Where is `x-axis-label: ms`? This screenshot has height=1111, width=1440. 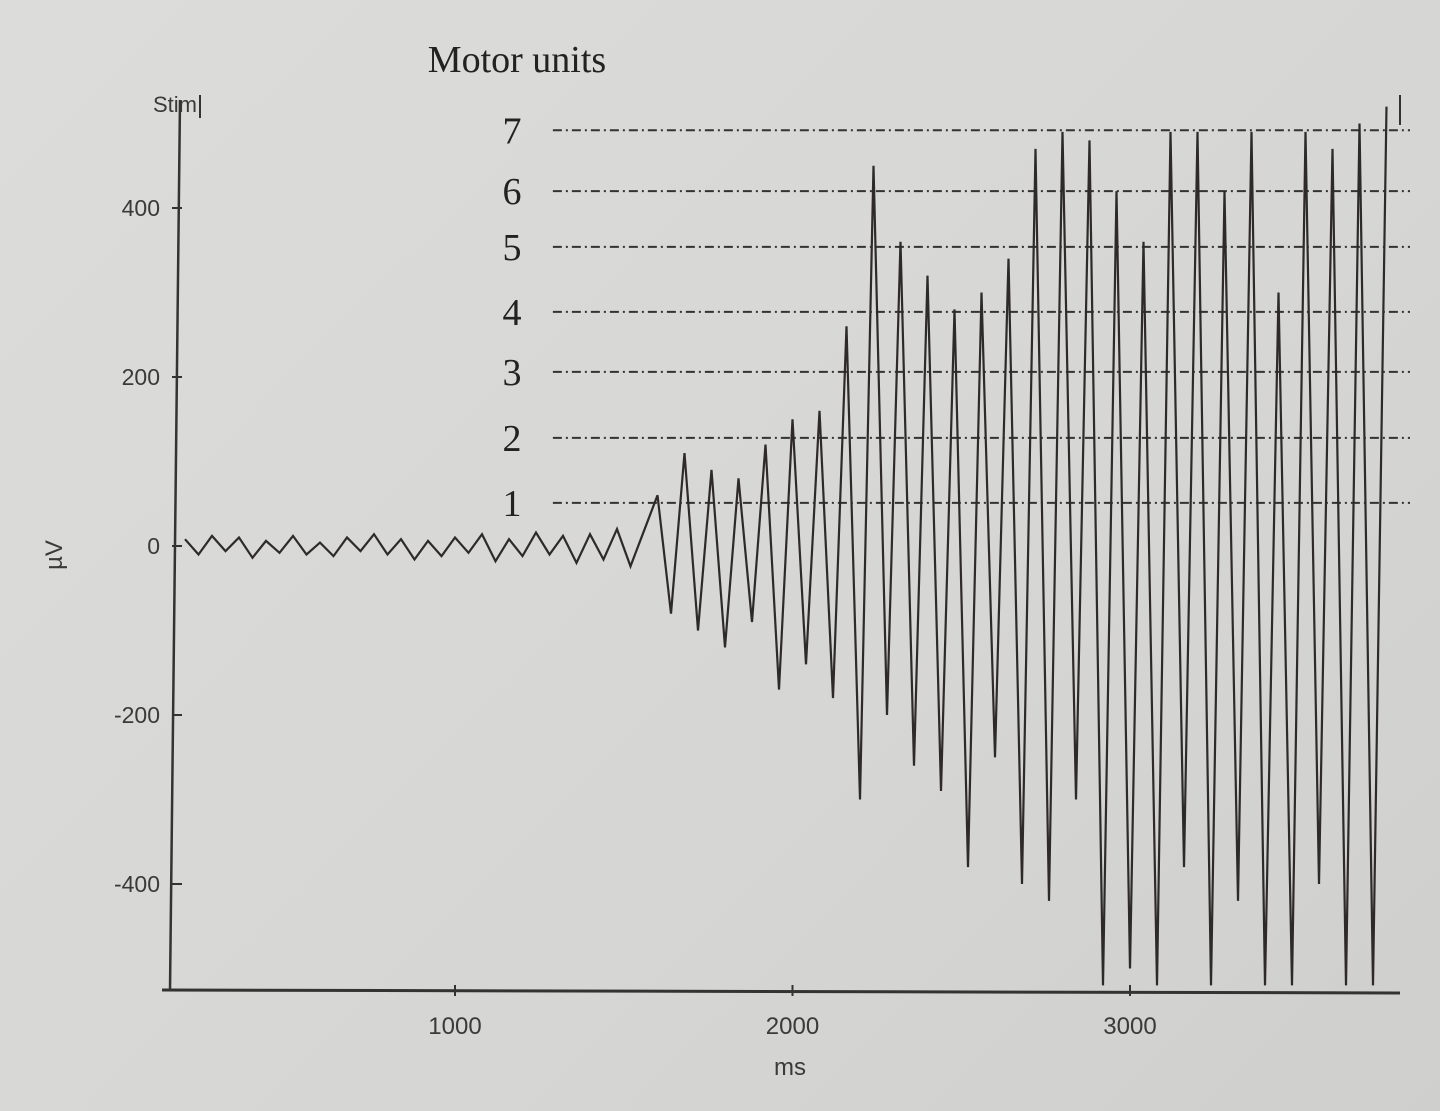 x-axis-label: ms is located at coordinates (790, 1067).